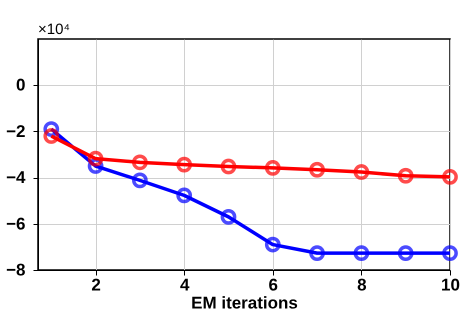 This screenshot has width=474, height=316. I want to click on y-tick-label: 0, so click(21, 85).